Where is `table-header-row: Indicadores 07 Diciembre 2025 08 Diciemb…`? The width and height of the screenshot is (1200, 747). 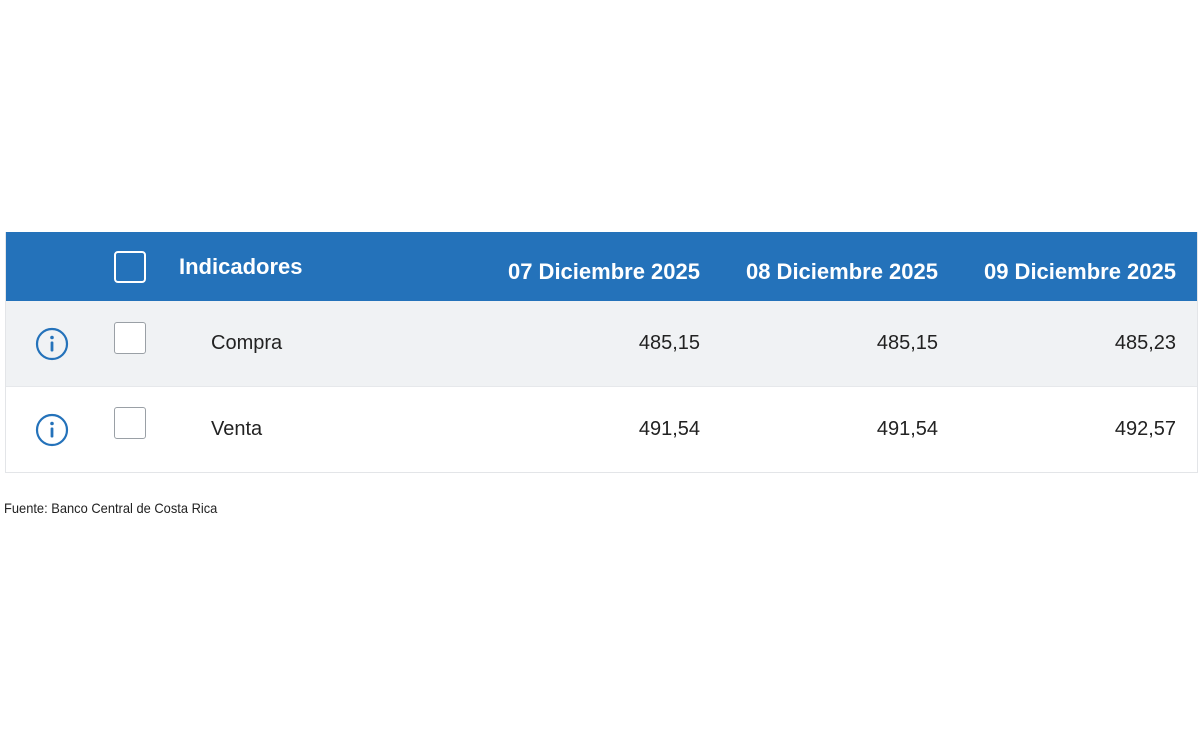 table-header-row: Indicadores 07 Diciembre 2025 08 Diciemb… is located at coordinates (601, 266).